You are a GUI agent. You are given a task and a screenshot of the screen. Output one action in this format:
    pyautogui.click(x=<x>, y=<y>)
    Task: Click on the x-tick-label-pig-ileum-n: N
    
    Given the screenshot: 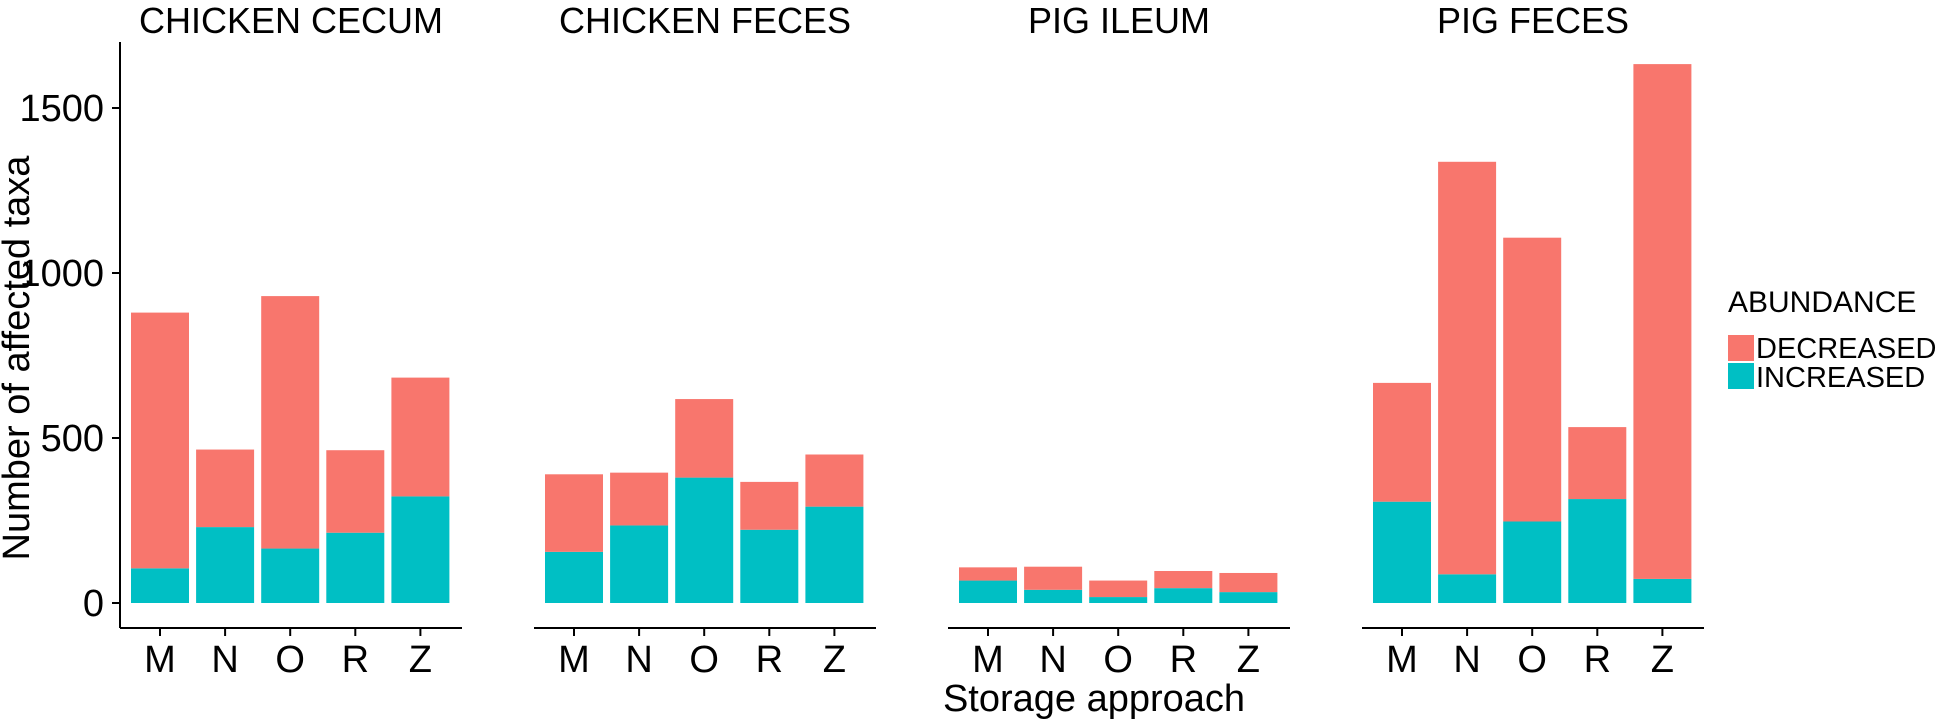 What is the action you would take?
    pyautogui.click(x=1052, y=660)
    